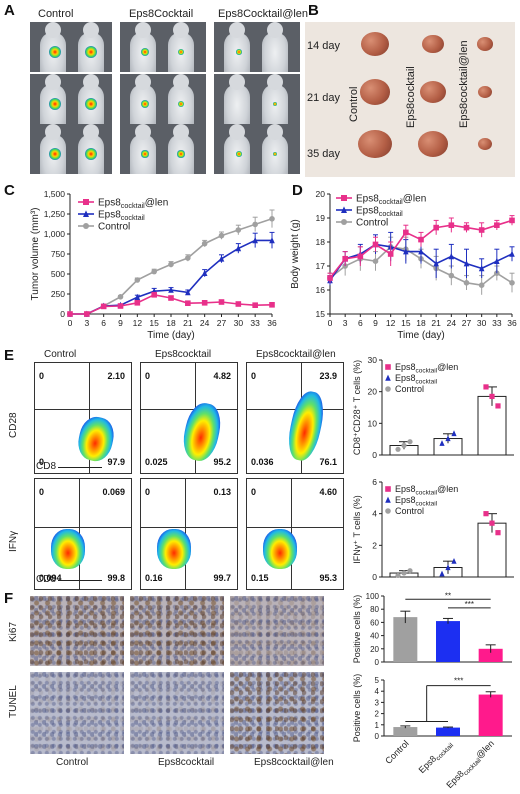 This screenshot has height=794, width=520. Describe the element at coordinates (263, 14) in the screenshot. I see `group-label-cocktail-len: Eps8Cocktail@len` at that location.